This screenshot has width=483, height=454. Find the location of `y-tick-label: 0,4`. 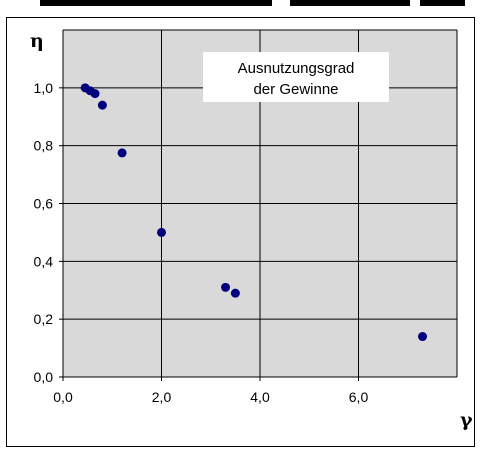

y-tick-label: 0,4 is located at coordinates (44, 261).